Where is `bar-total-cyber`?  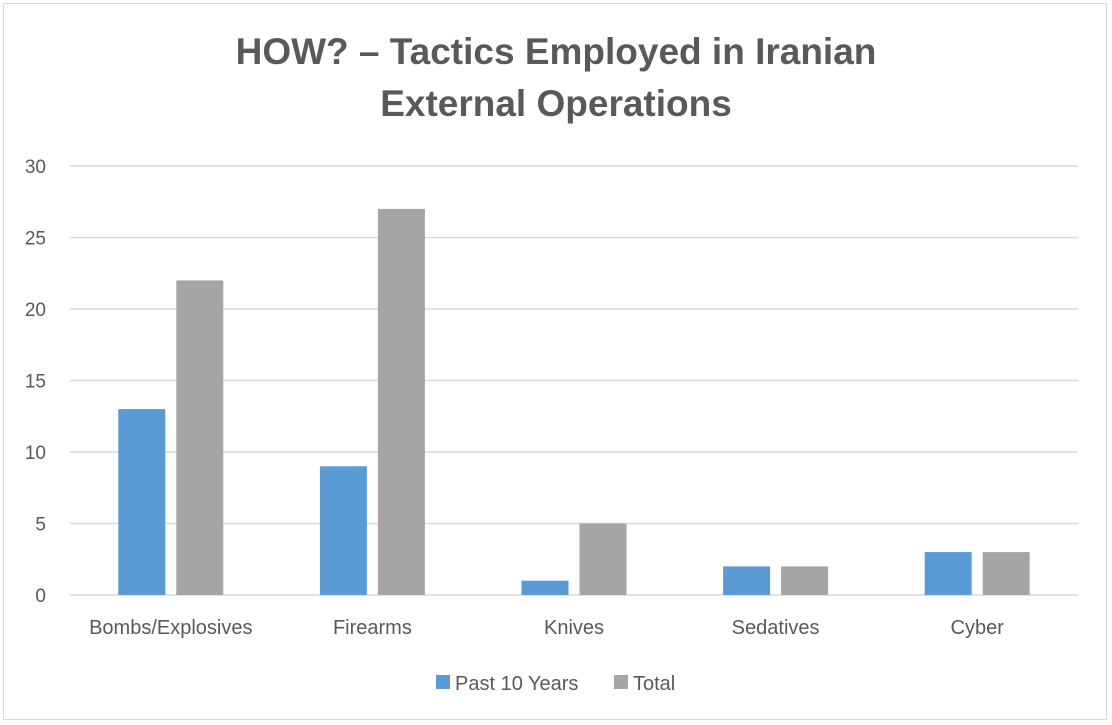
bar-total-cyber is located at coordinates (1006, 573).